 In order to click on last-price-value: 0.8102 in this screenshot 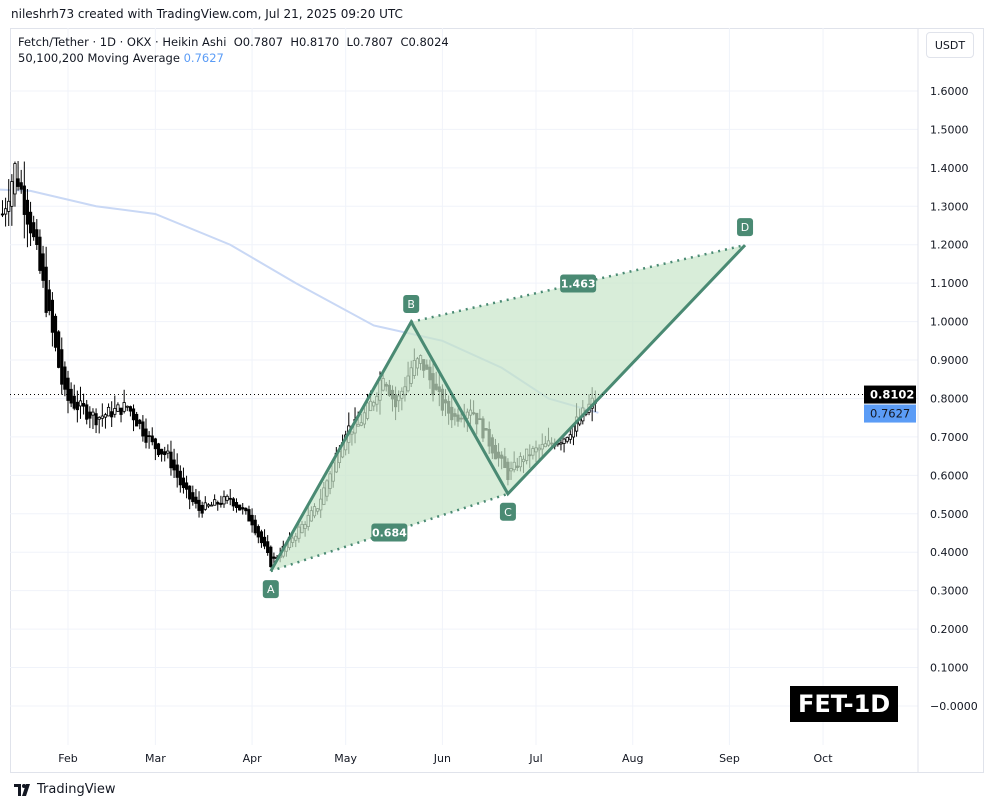, I will do `click(892, 395)`.